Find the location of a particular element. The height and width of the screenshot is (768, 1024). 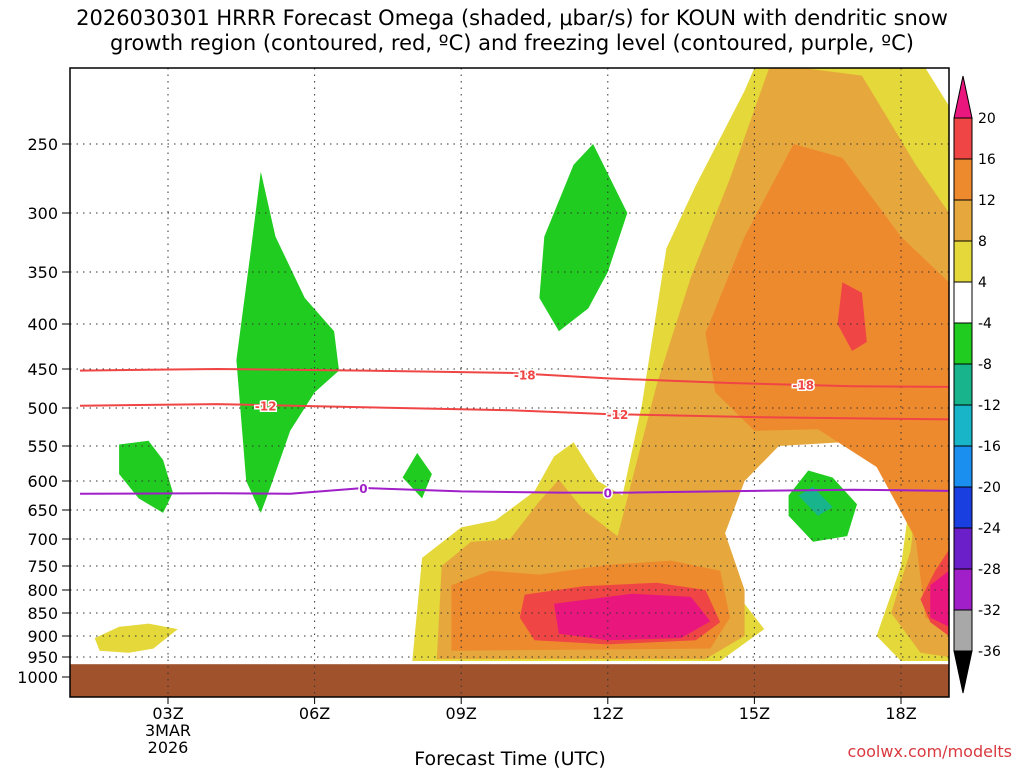

omega-region--8-5 is located at coordinates (815, 501).